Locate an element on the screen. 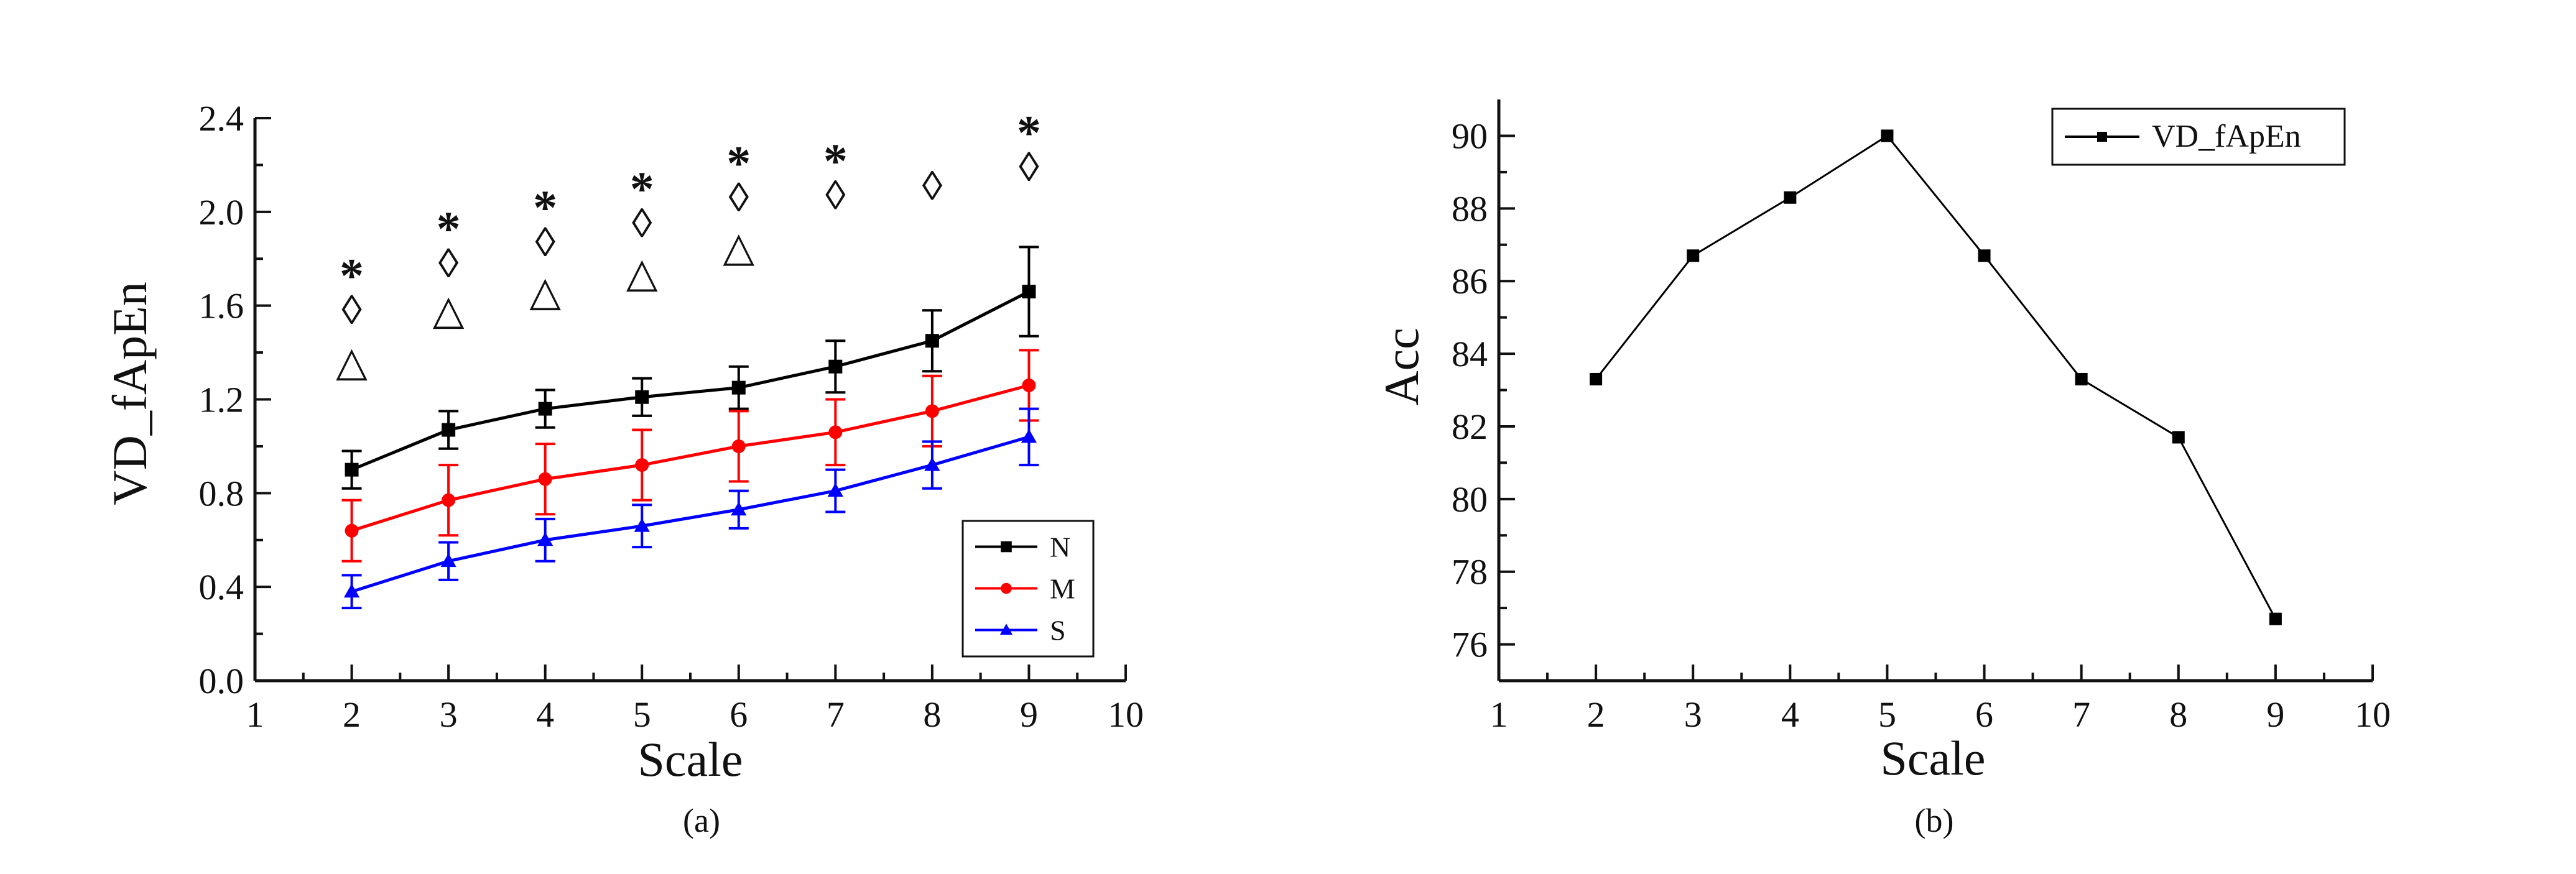  y-tick-label: 1.6 is located at coordinates (222, 306).